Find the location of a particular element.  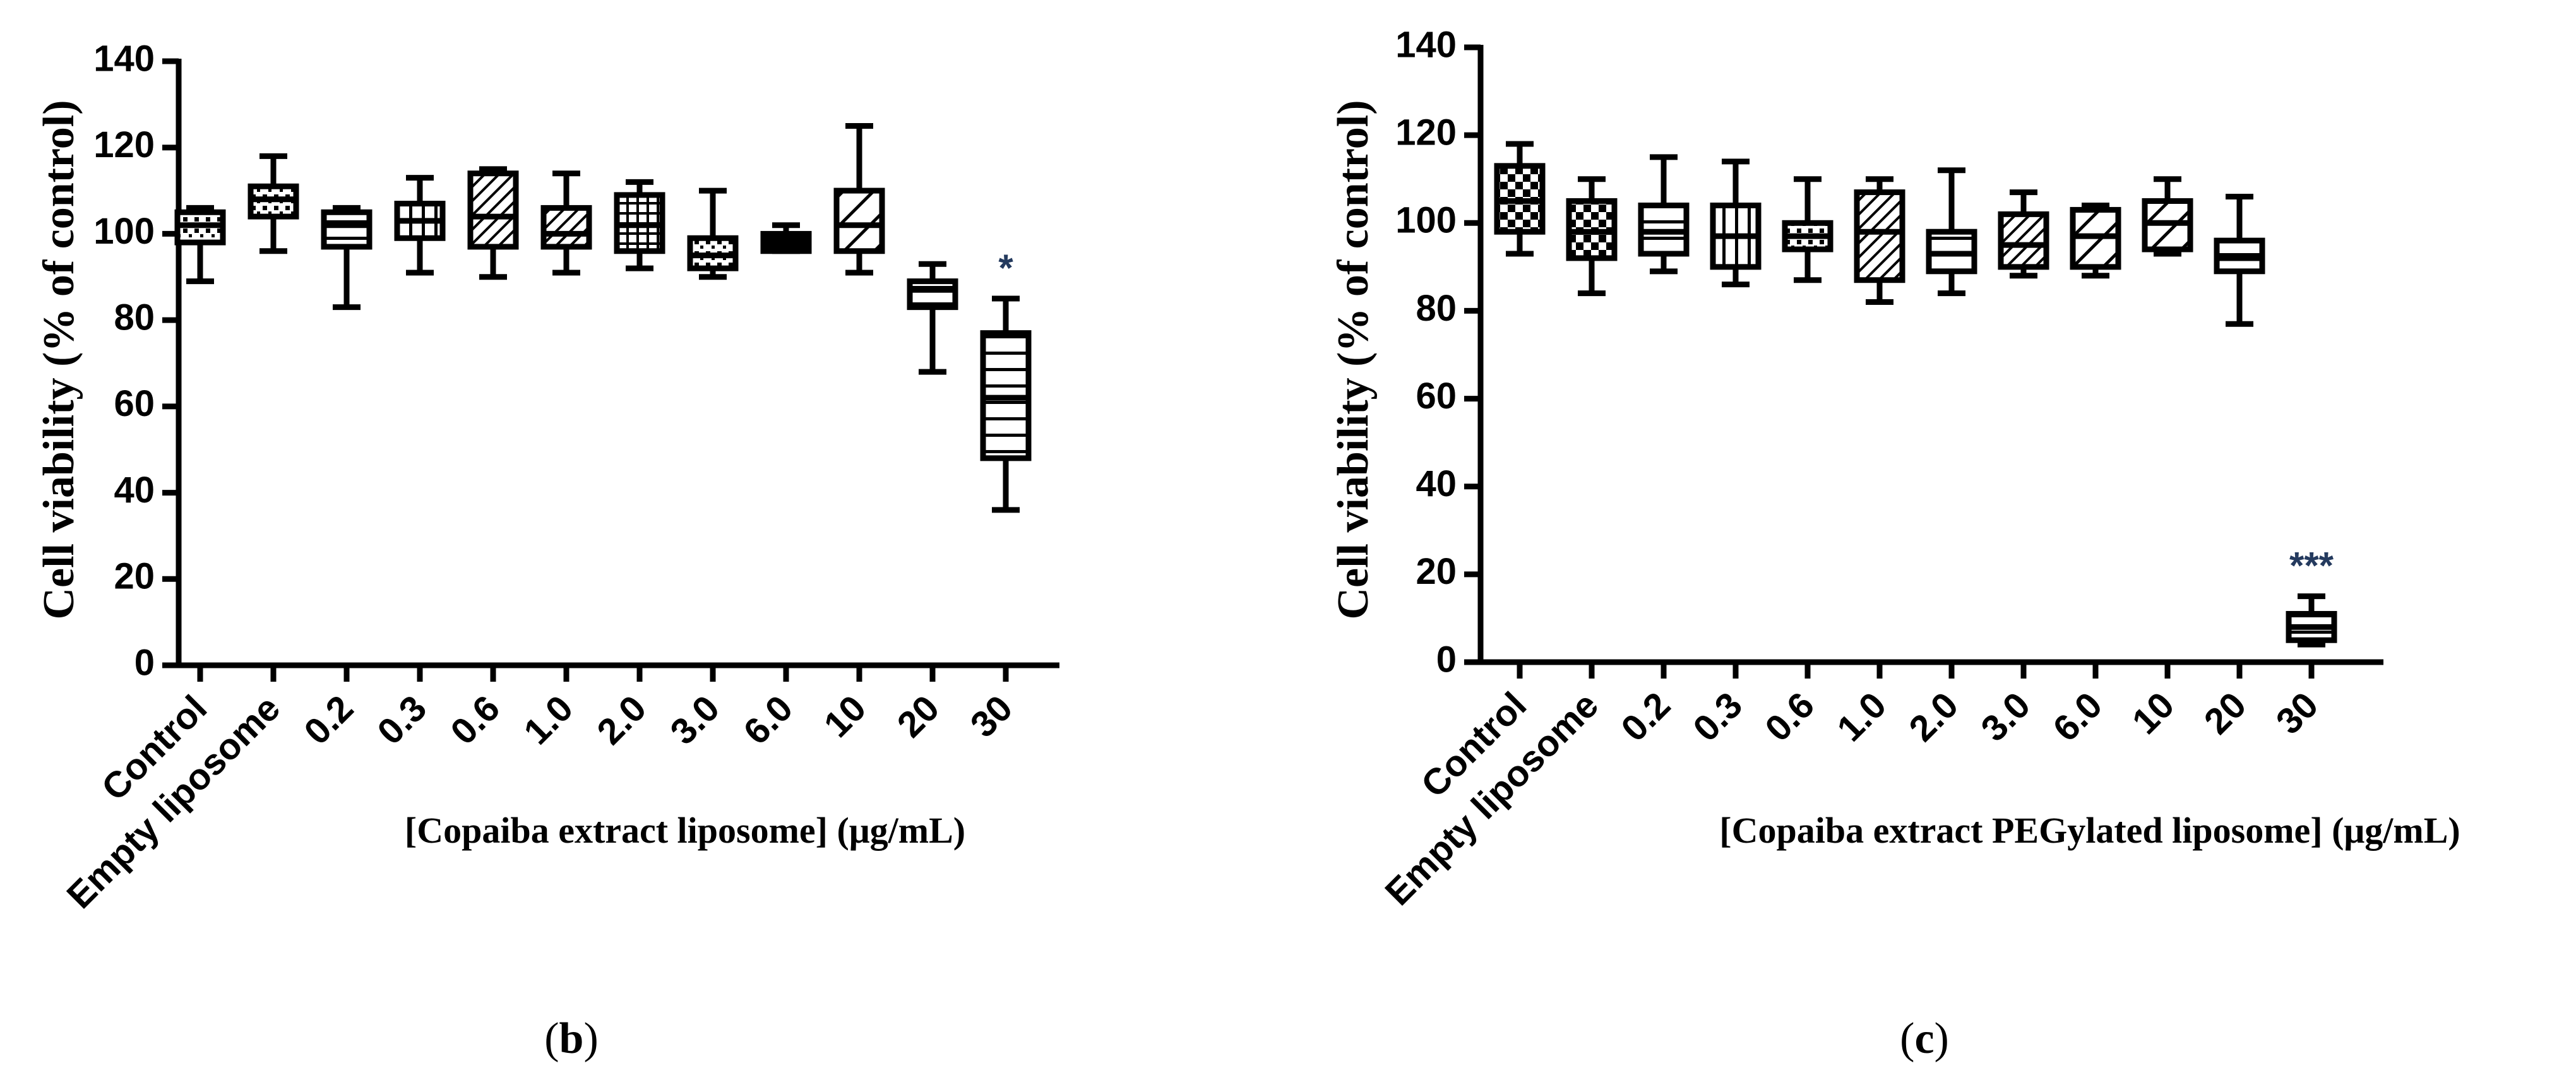

panel-label-c: (c) is located at coordinates (1924, 1038).